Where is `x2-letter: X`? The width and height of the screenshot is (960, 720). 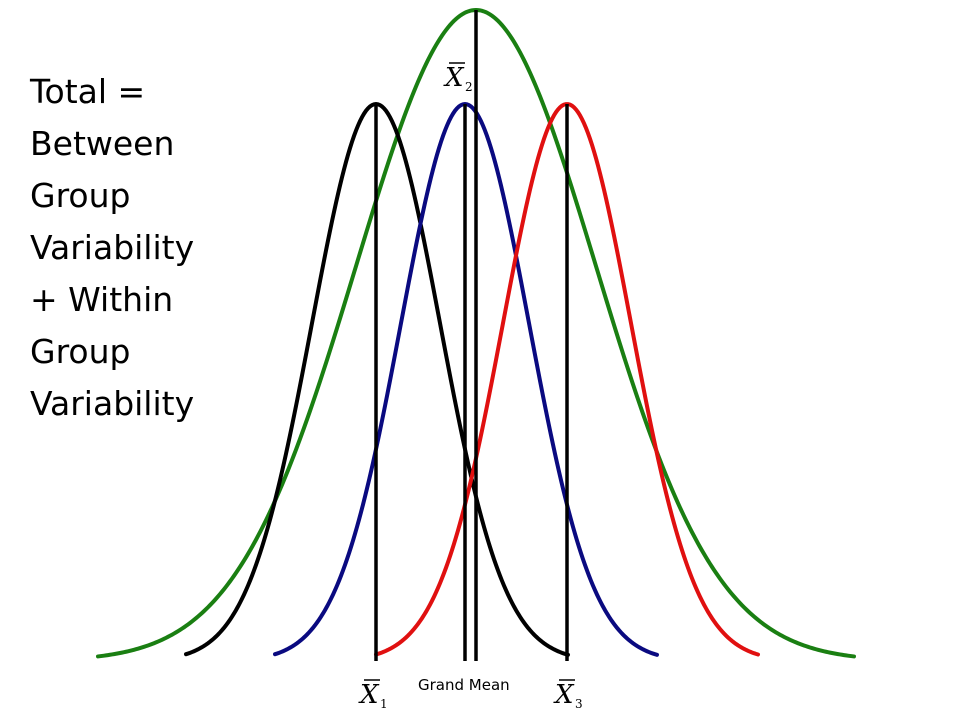 x2-letter: X is located at coordinates (454, 78).